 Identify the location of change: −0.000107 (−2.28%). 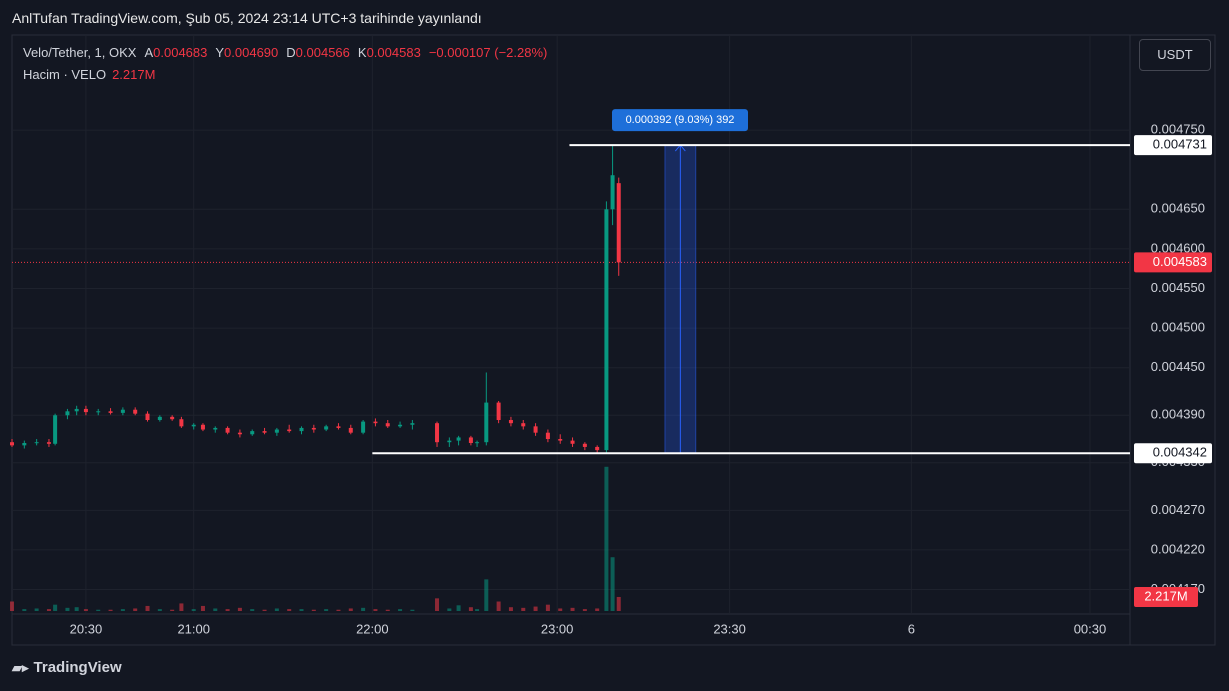
(488, 52).